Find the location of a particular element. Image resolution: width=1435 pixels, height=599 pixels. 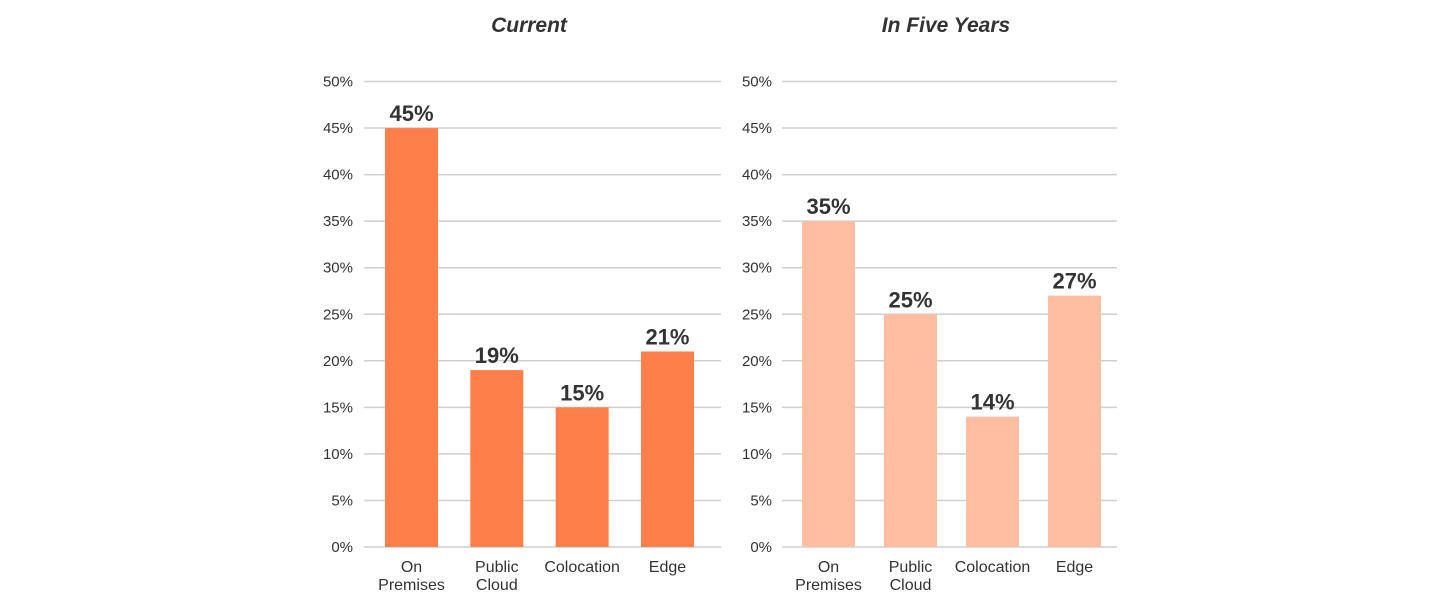

data-label: 19% is located at coordinates (497, 355).